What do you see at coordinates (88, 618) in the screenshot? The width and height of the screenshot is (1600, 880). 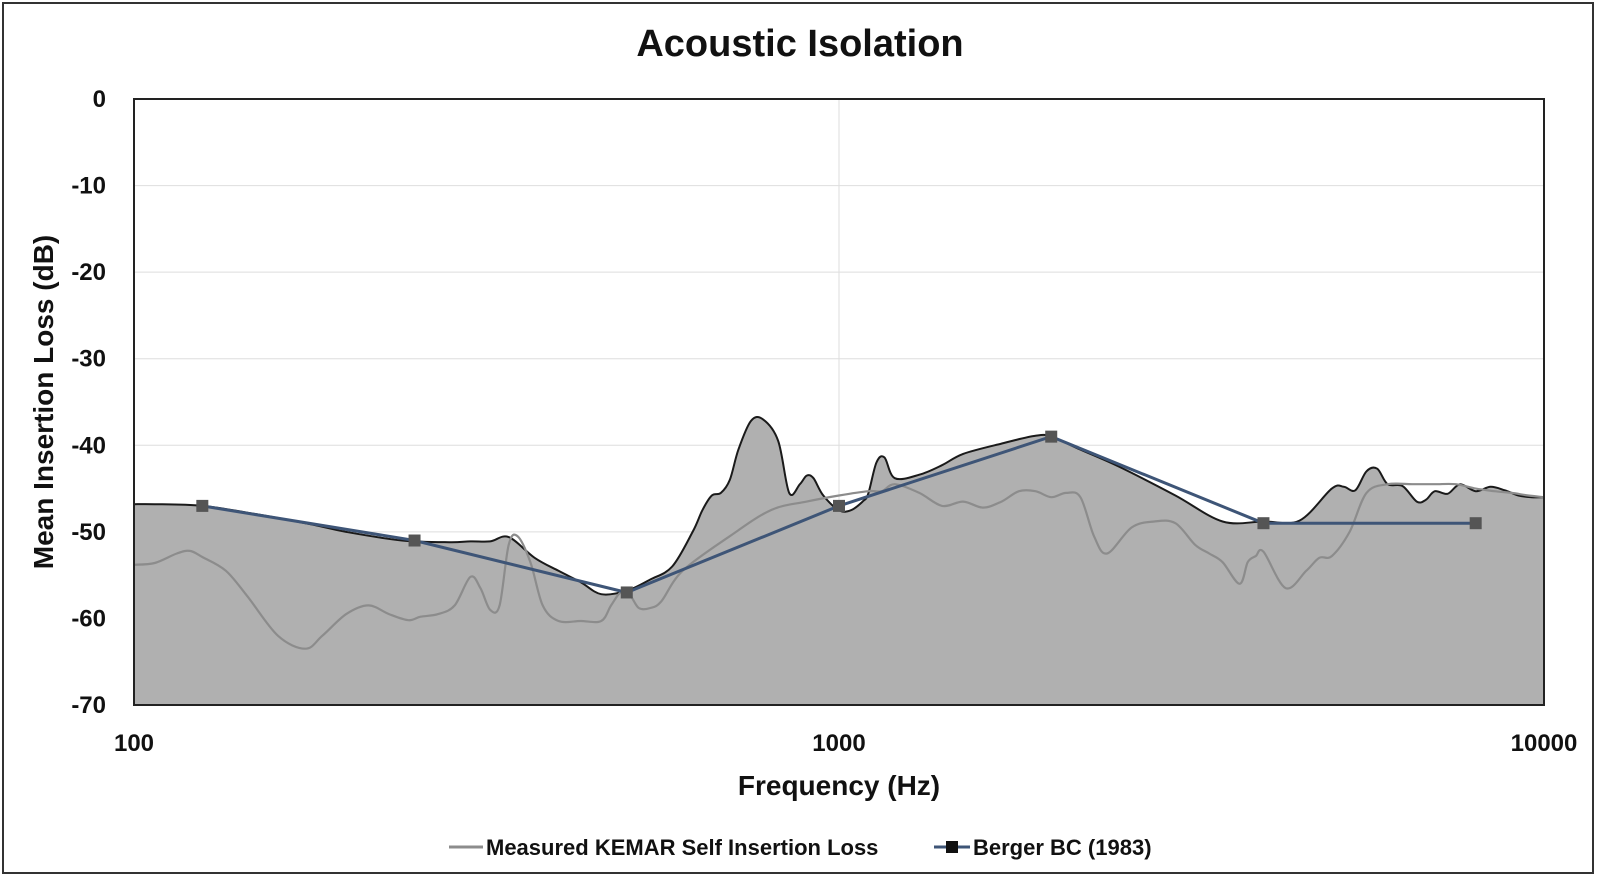 I see `y-tick-label-6: -60` at bounding box center [88, 618].